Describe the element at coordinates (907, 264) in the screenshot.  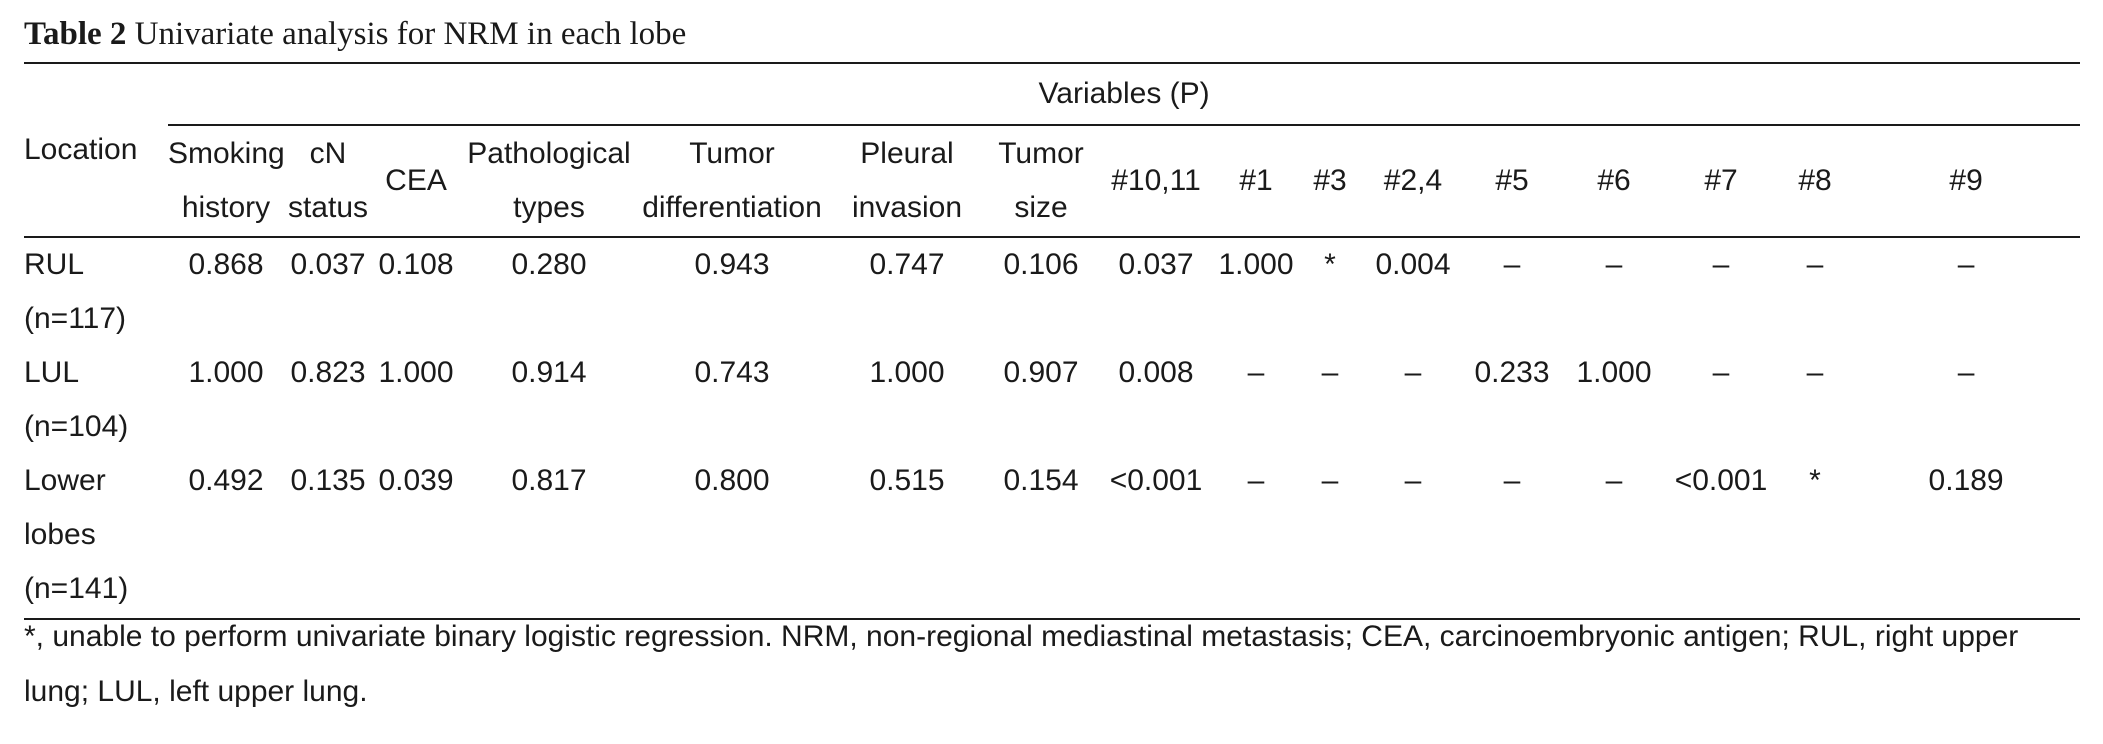
I see `p-value-cell: 0.747` at that location.